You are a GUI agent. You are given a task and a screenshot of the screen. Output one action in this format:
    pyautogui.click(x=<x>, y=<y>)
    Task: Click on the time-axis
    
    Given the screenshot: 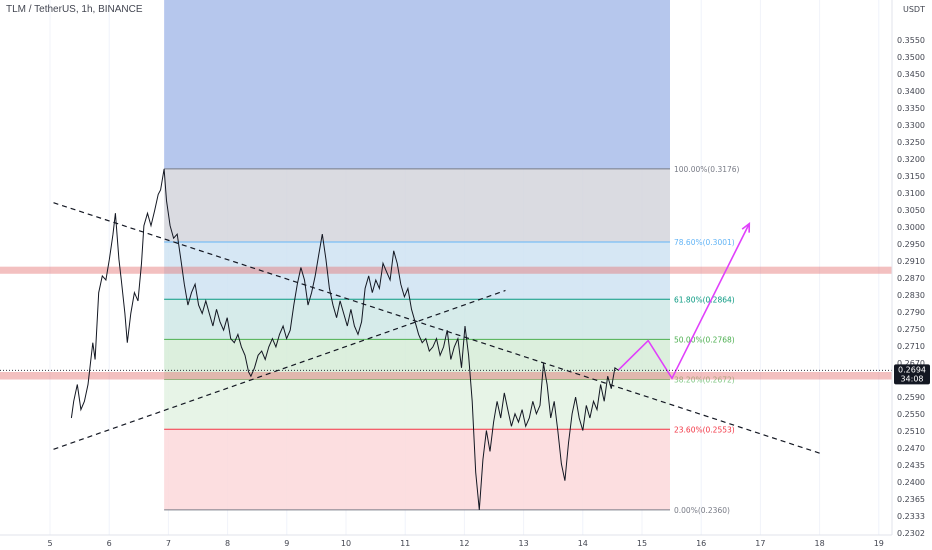 What is the action you would take?
    pyautogui.click(x=446, y=542)
    